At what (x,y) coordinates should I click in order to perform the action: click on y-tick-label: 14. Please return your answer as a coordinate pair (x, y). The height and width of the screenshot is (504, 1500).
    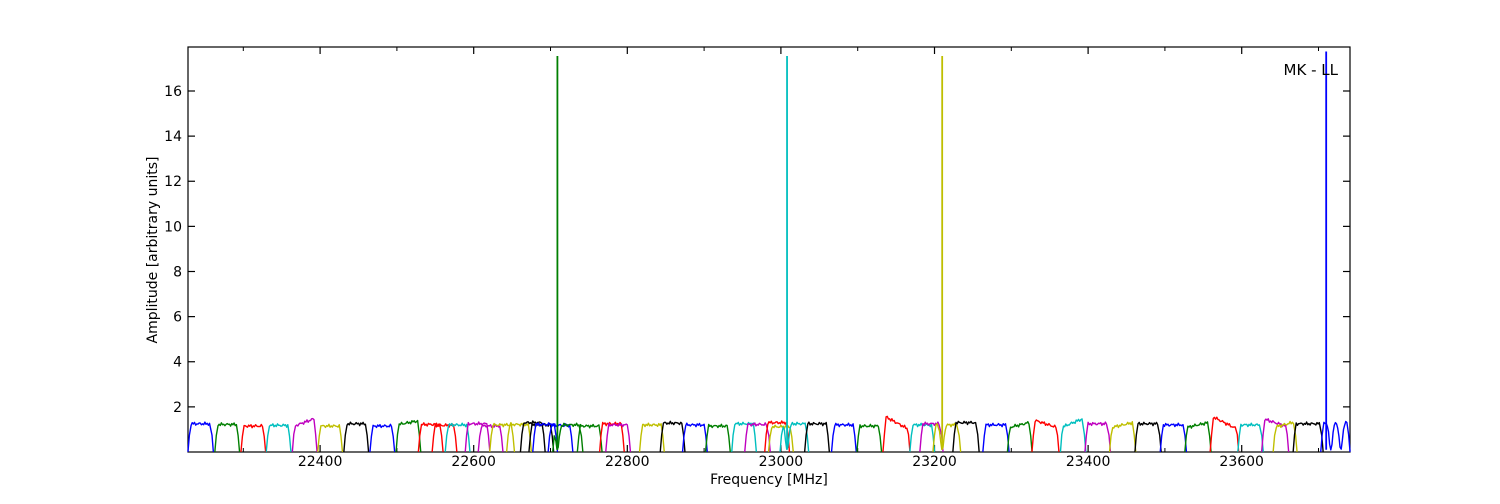
    Looking at the image, I should click on (173, 137).